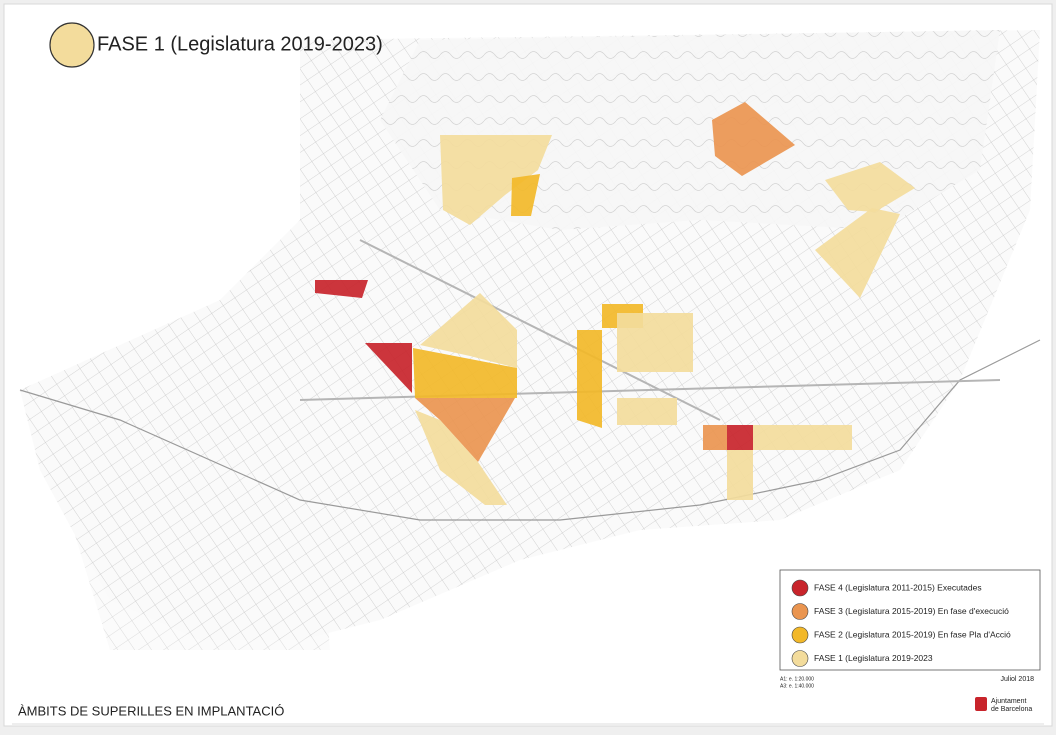  What do you see at coordinates (797, 686) in the screenshot?
I see `scale: A3: e. 1:40.000` at bounding box center [797, 686].